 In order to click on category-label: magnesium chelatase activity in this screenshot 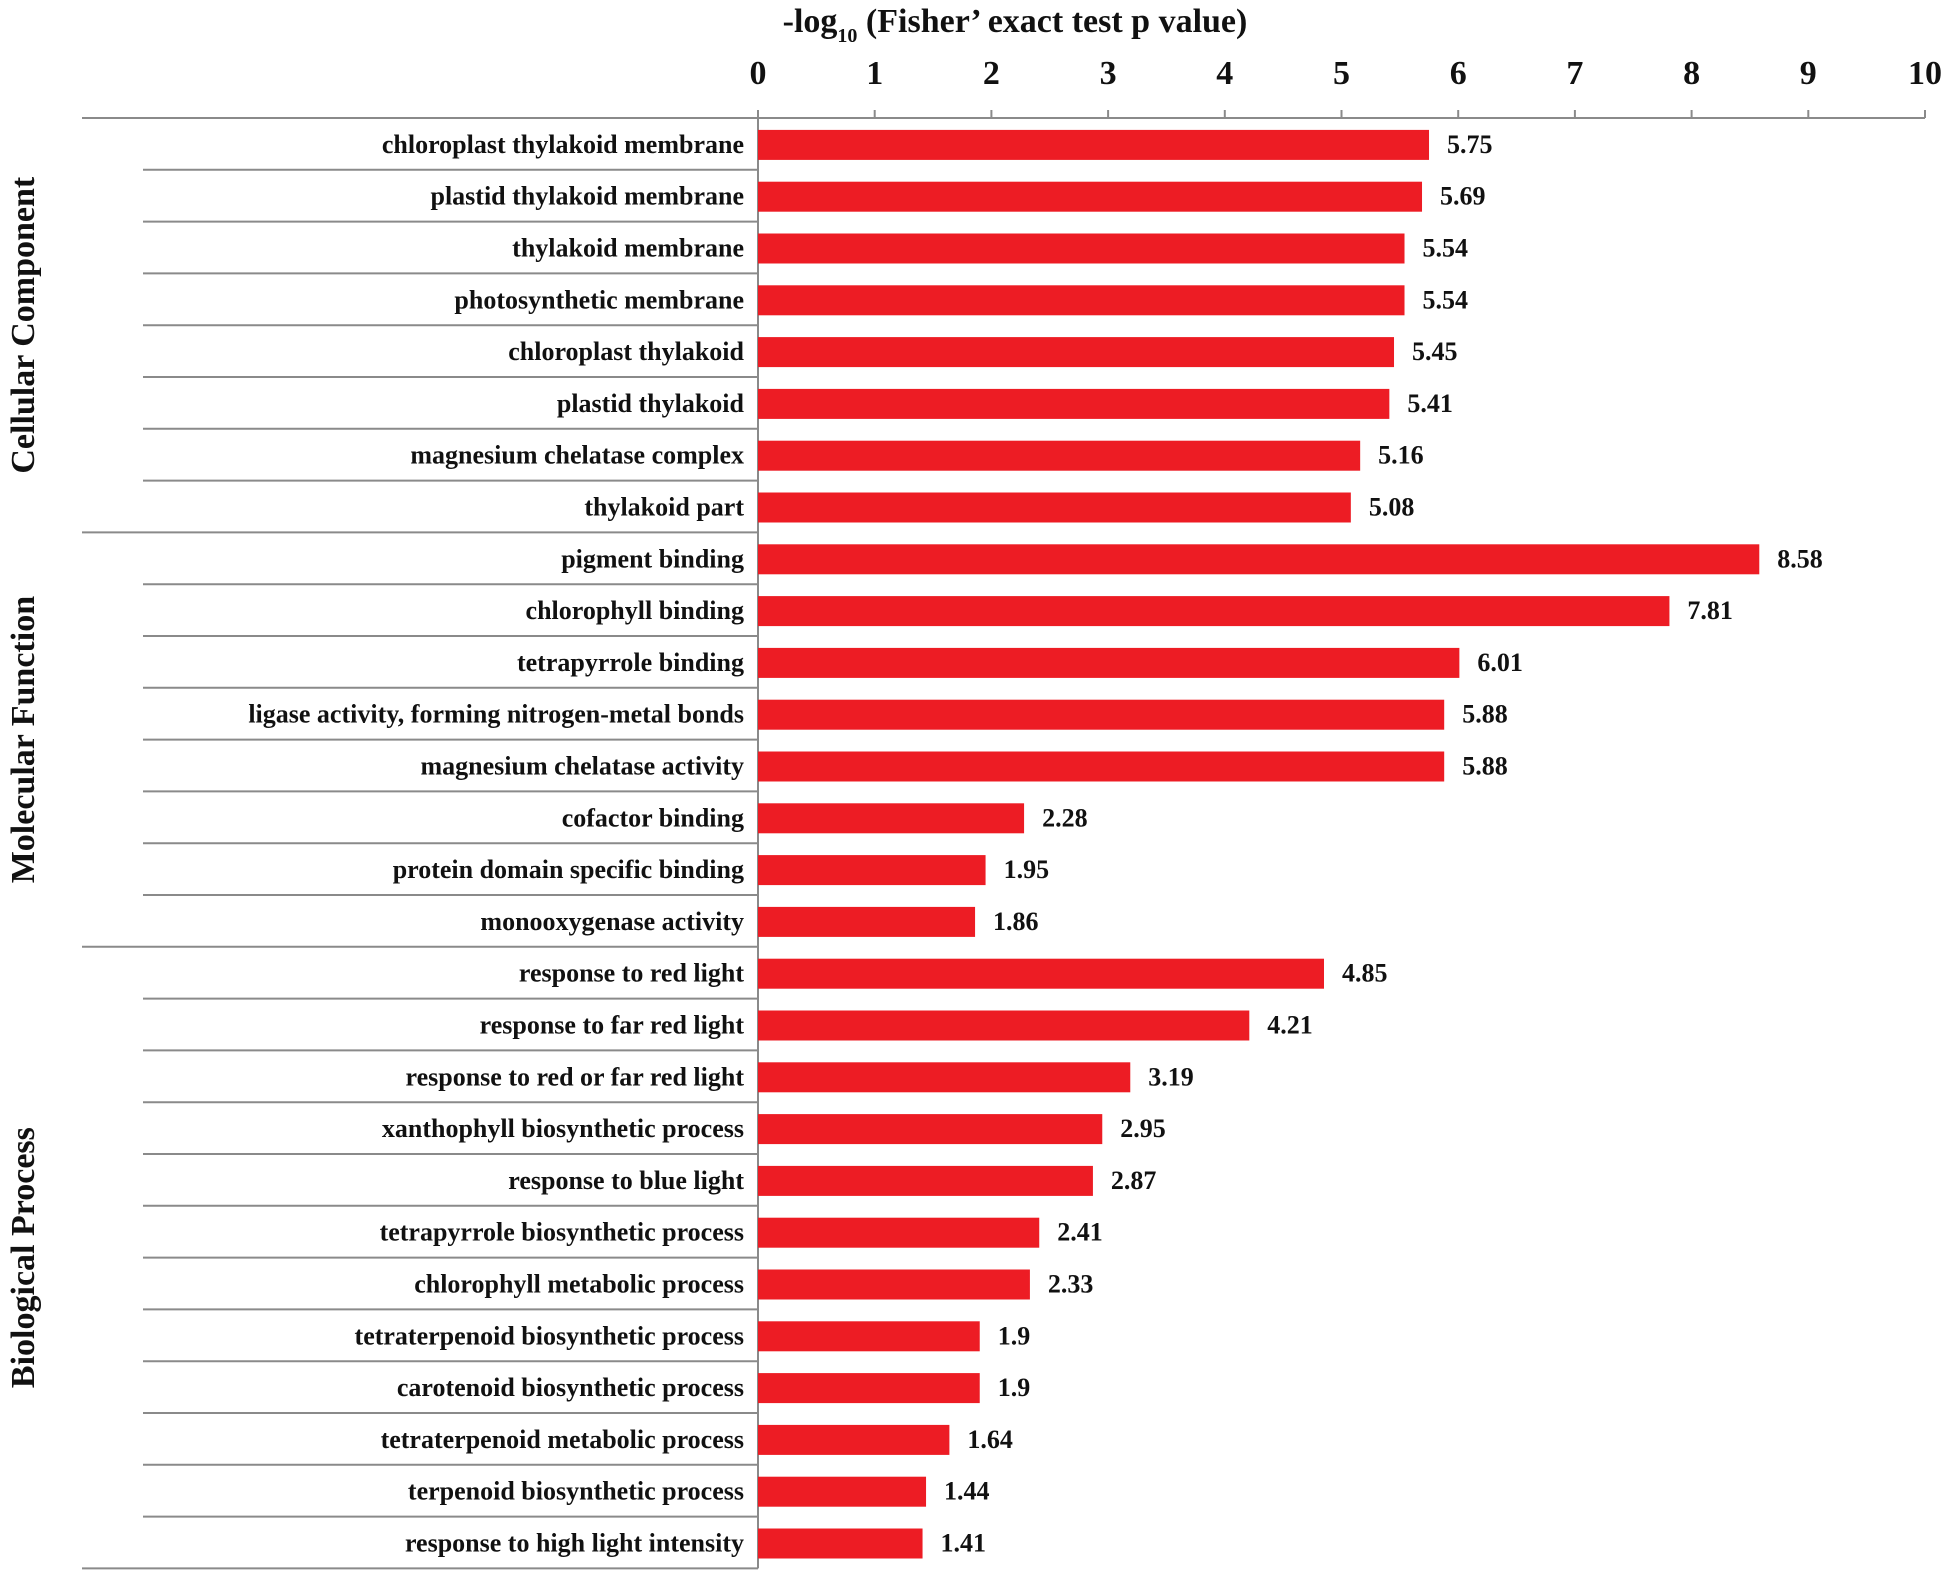, I will do `click(582, 766)`.